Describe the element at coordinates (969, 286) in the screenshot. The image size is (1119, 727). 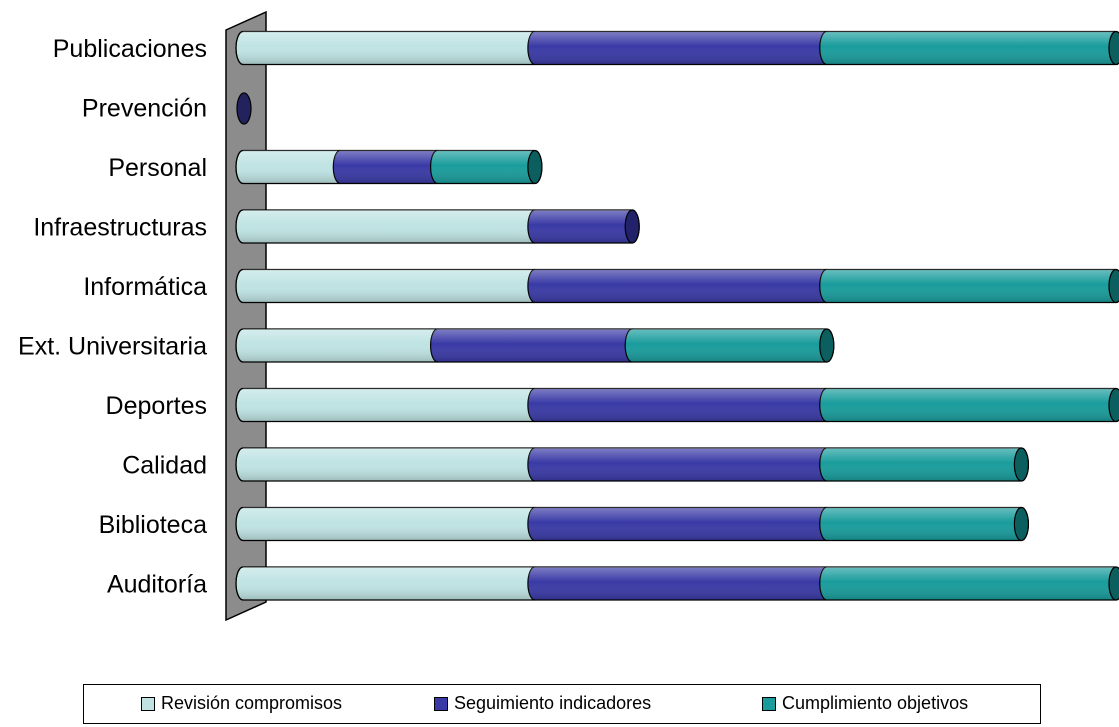
I see `bar-shade-informatica-cumplimiento-objetivos` at that location.